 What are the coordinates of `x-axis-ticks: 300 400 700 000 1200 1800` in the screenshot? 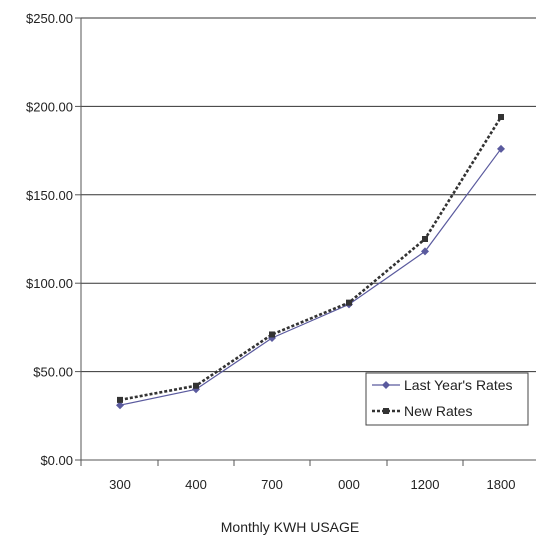 It's located at (298, 476).